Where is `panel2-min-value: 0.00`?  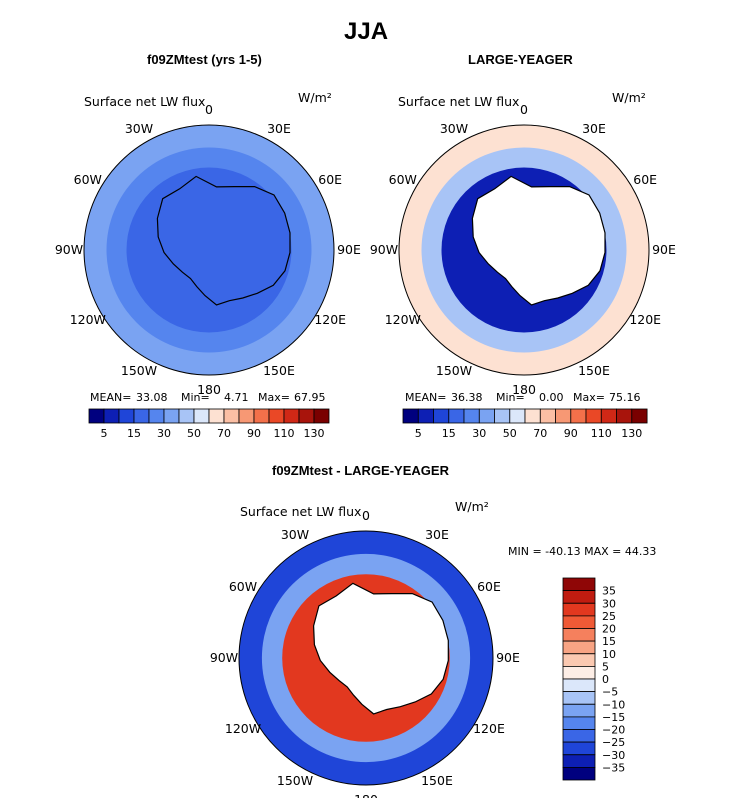 panel2-min-value: 0.00 is located at coordinates (551, 397).